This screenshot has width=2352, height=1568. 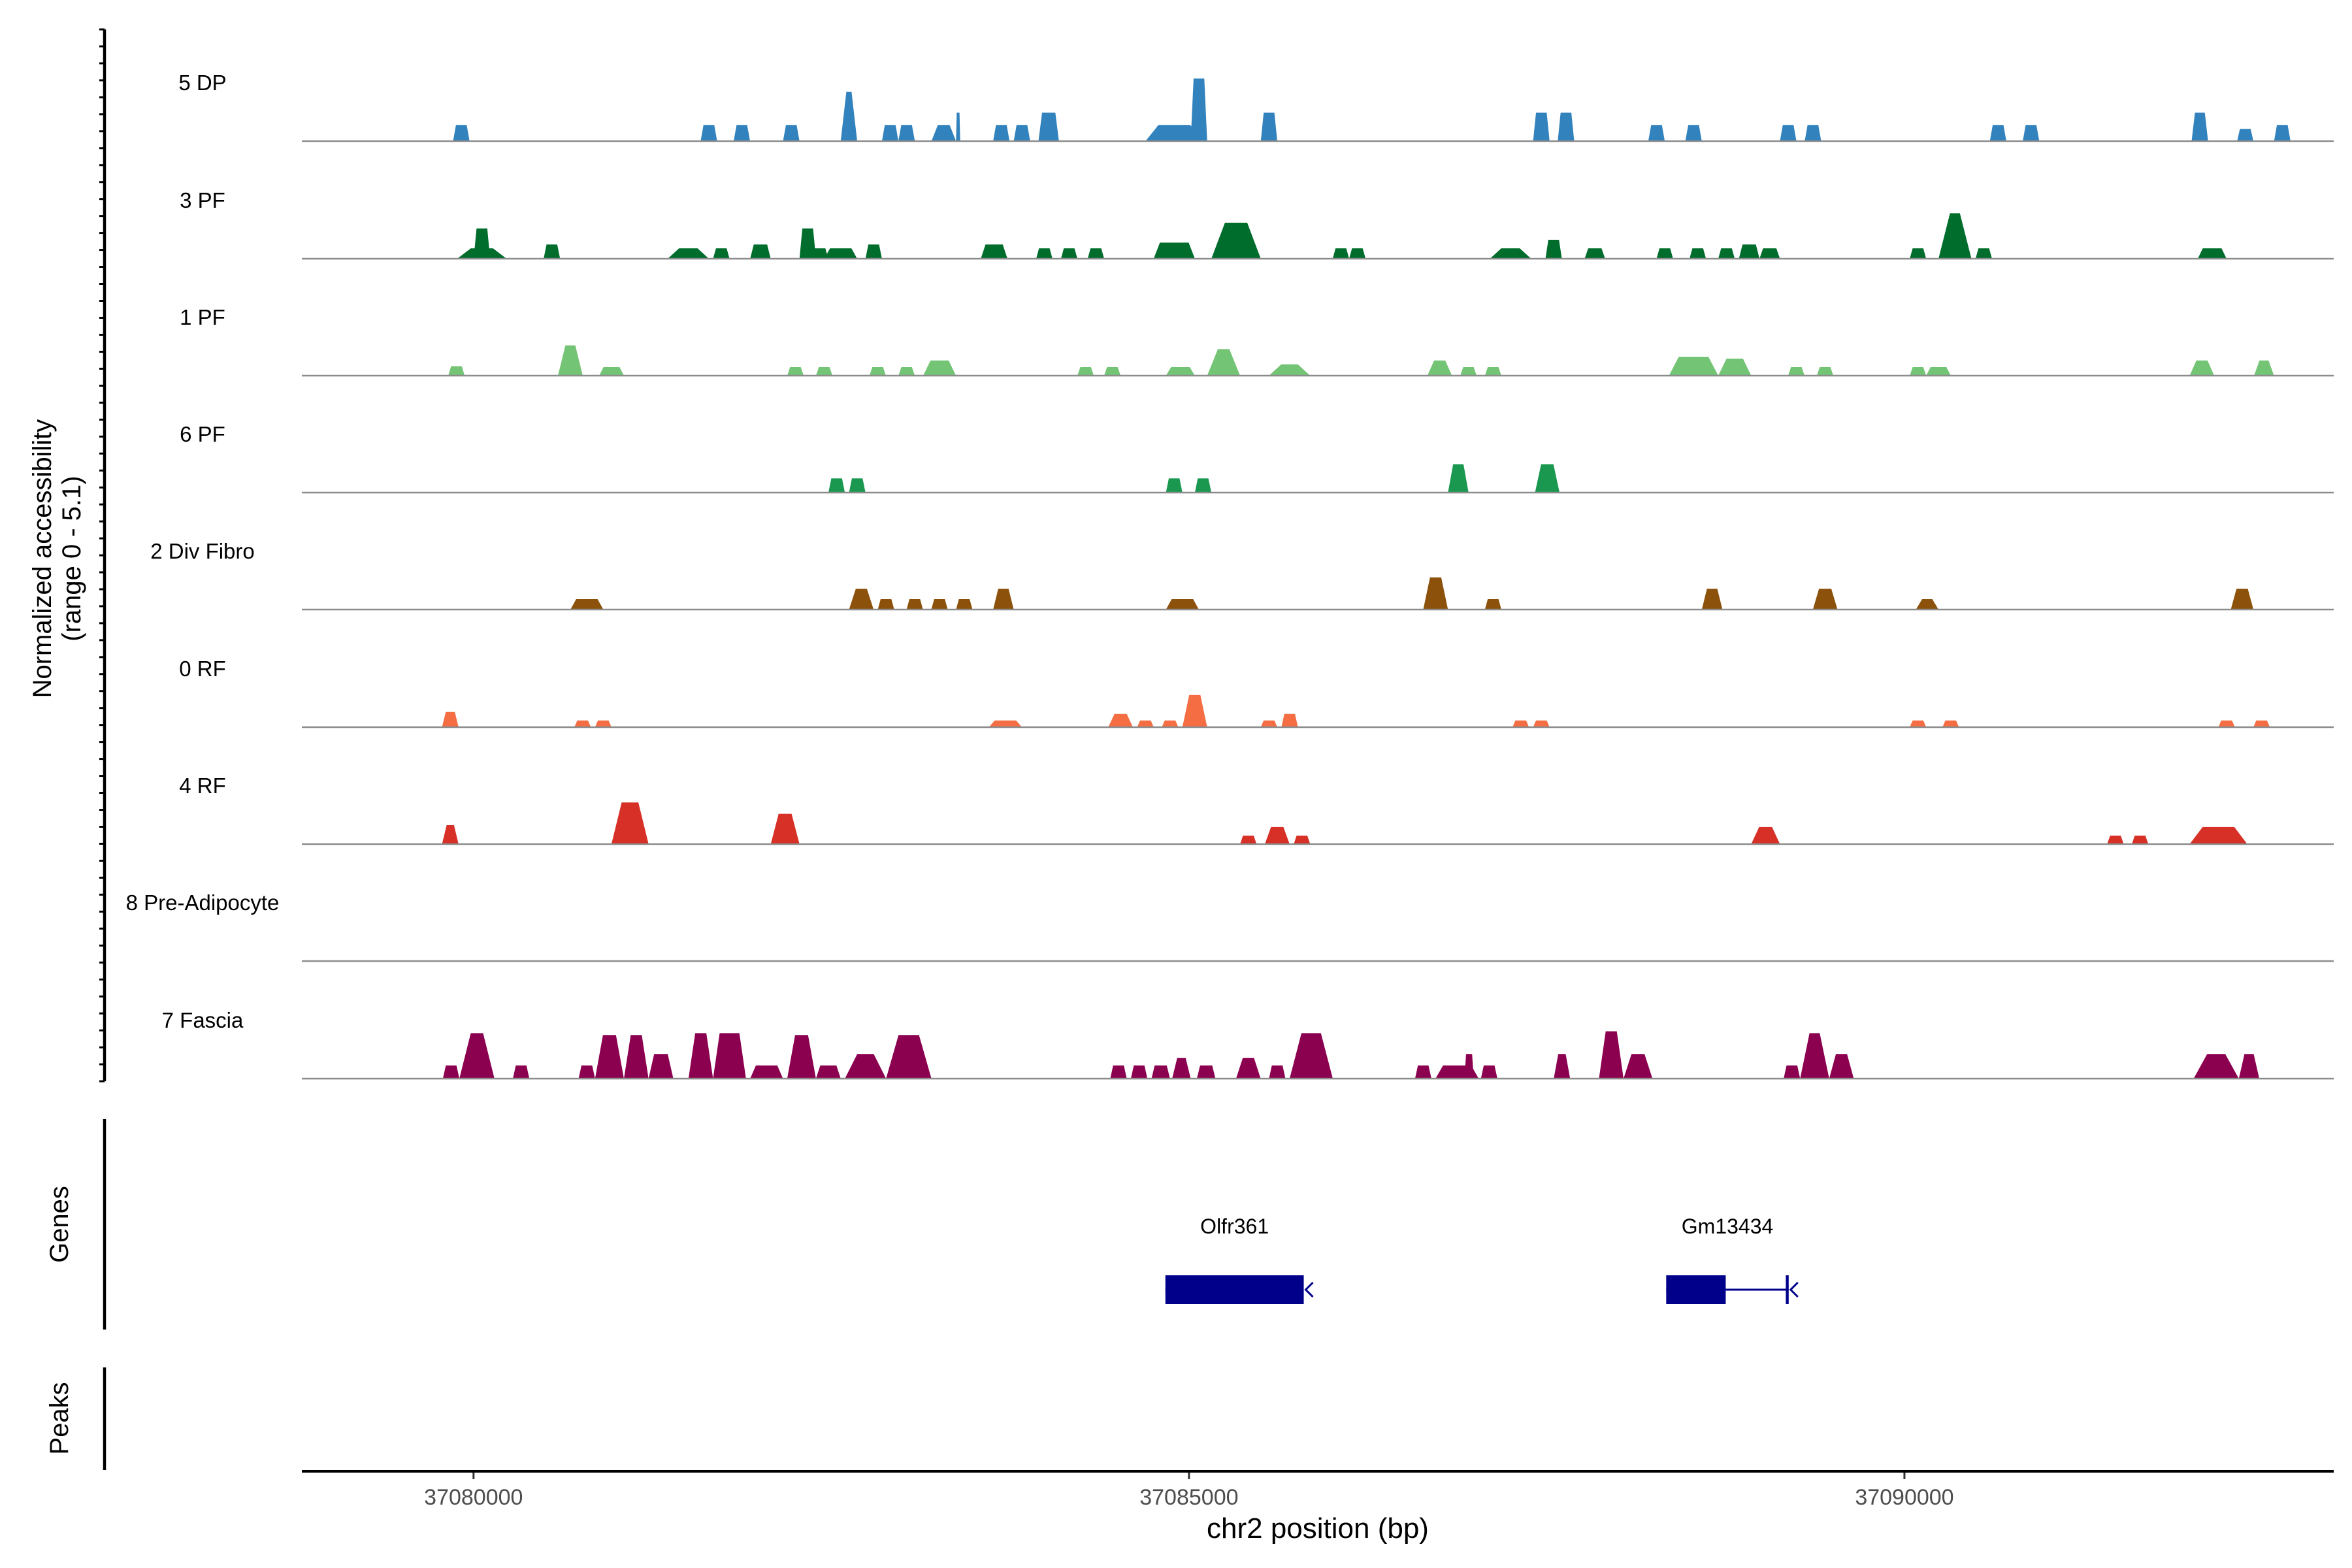 I want to click on y-axis-title-line2: (range 0 - 5.1), so click(x=71, y=558).